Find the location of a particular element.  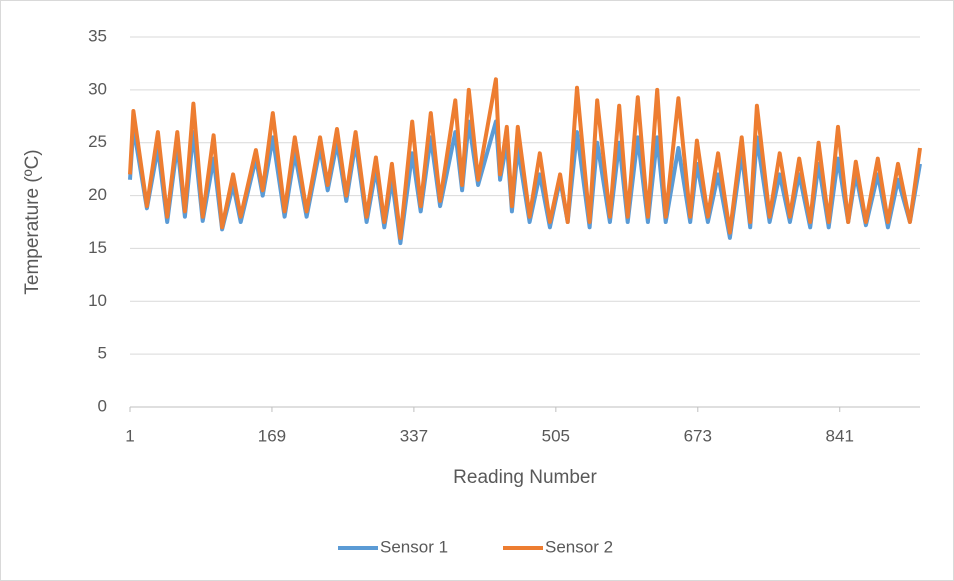

y-tick-label: 35 is located at coordinates (97, 35).